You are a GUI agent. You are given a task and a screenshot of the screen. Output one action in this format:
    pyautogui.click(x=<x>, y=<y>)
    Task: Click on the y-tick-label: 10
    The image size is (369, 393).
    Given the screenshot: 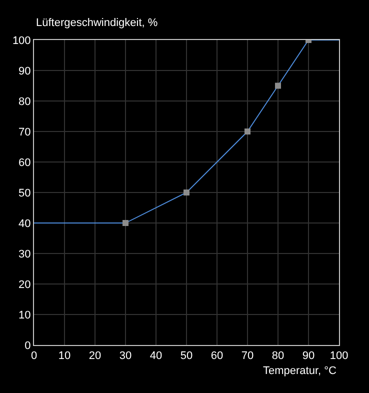 What is the action you would take?
    pyautogui.click(x=24, y=315)
    